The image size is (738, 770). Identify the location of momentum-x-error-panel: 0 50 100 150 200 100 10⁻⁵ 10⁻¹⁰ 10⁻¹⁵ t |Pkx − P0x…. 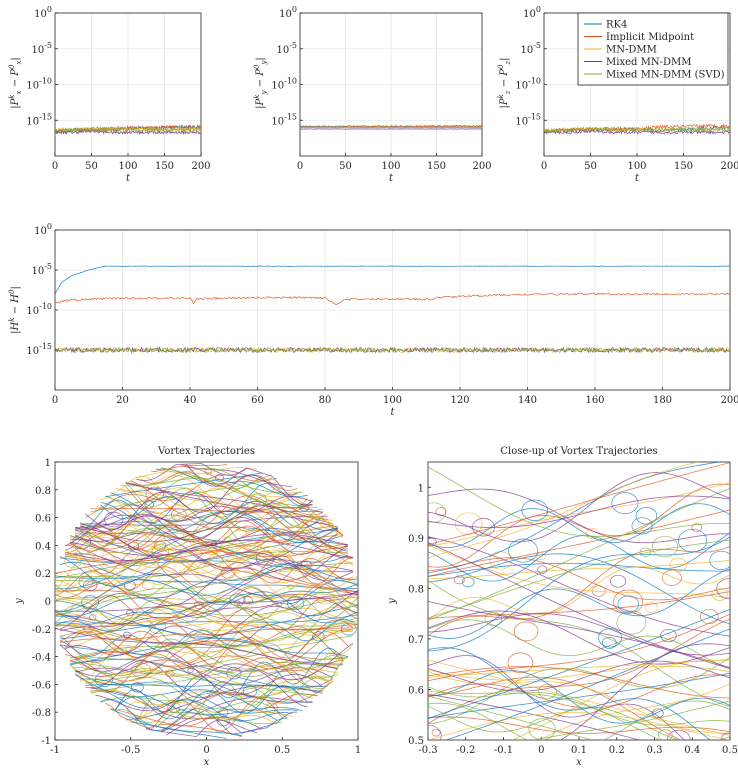
(109, 94).